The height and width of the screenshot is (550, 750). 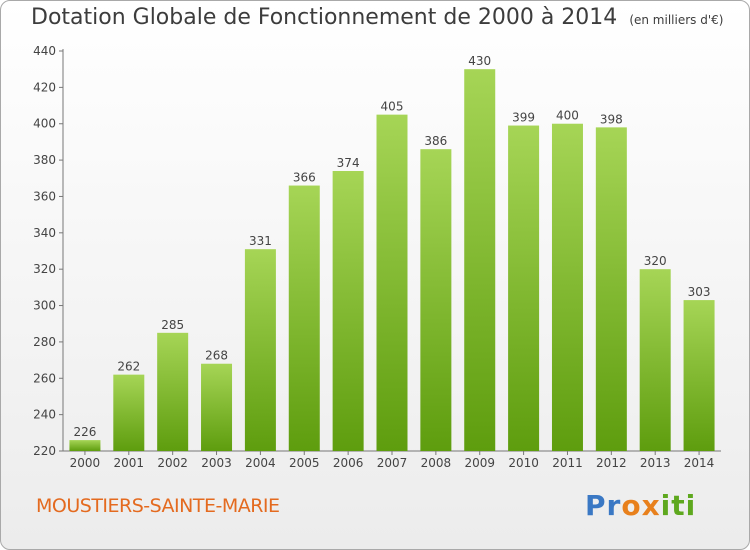 I want to click on data-label: 386, so click(x=435, y=141).